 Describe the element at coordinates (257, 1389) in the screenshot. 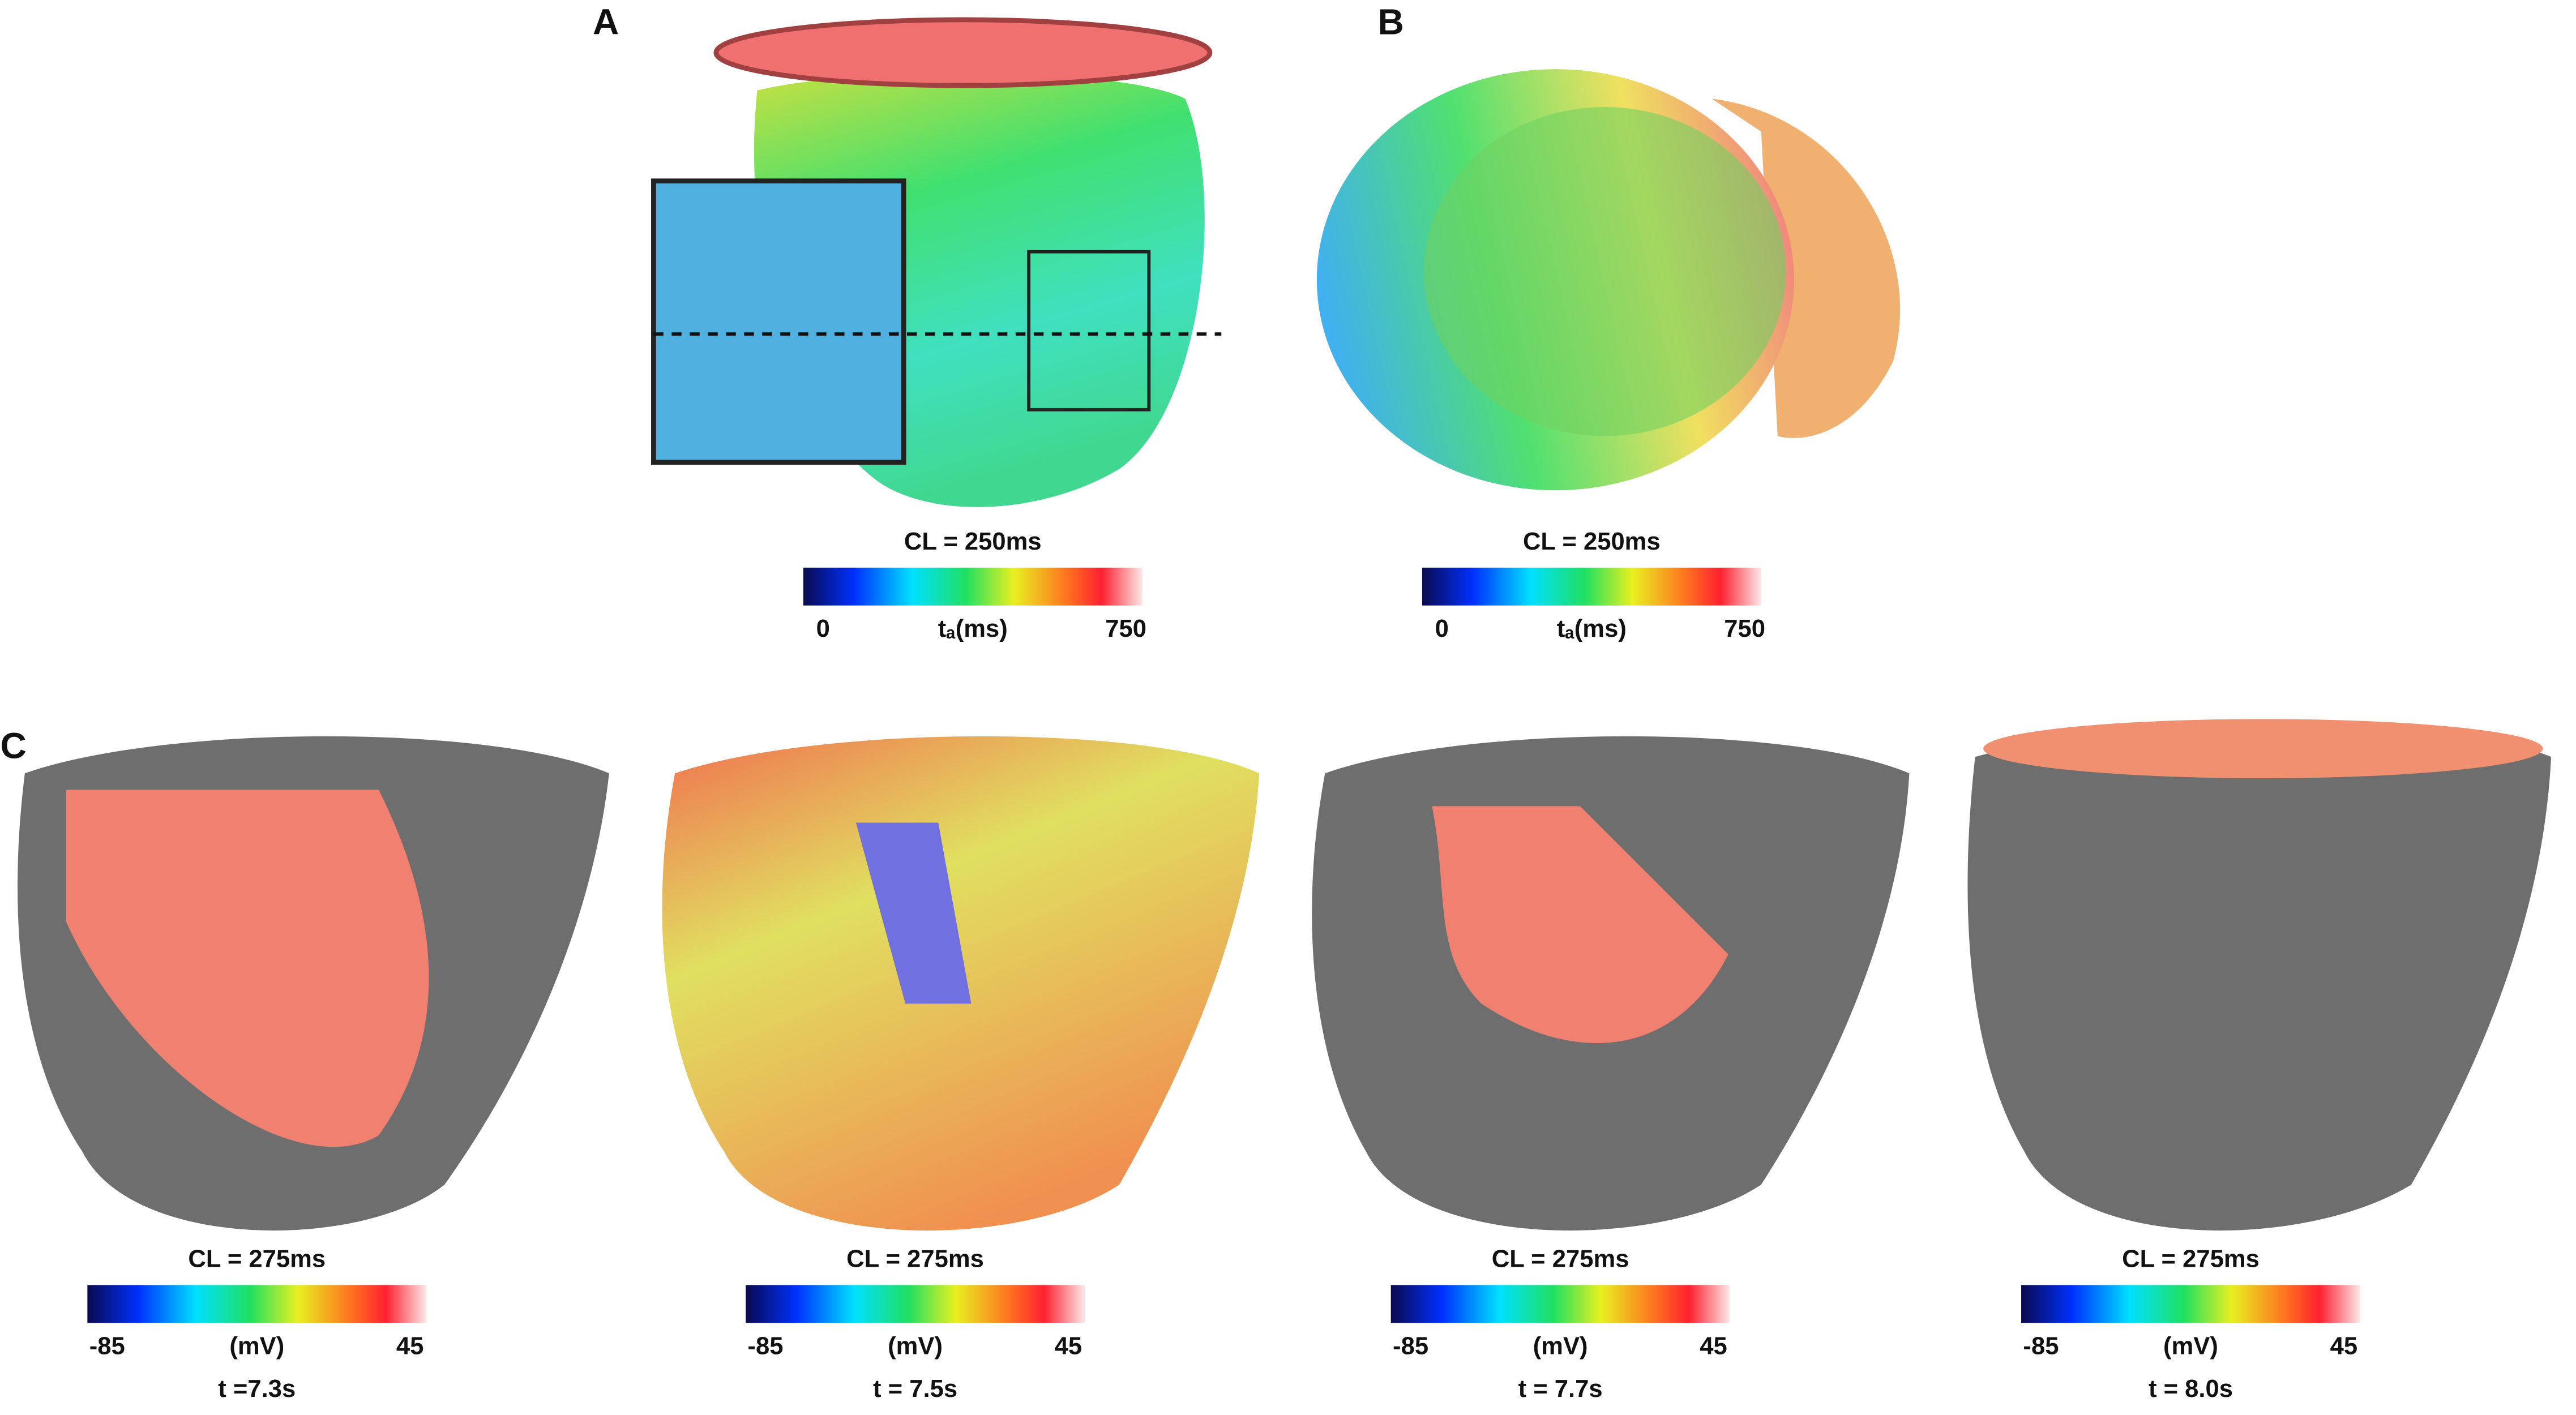

I see `time-label: t =7.3s` at that location.